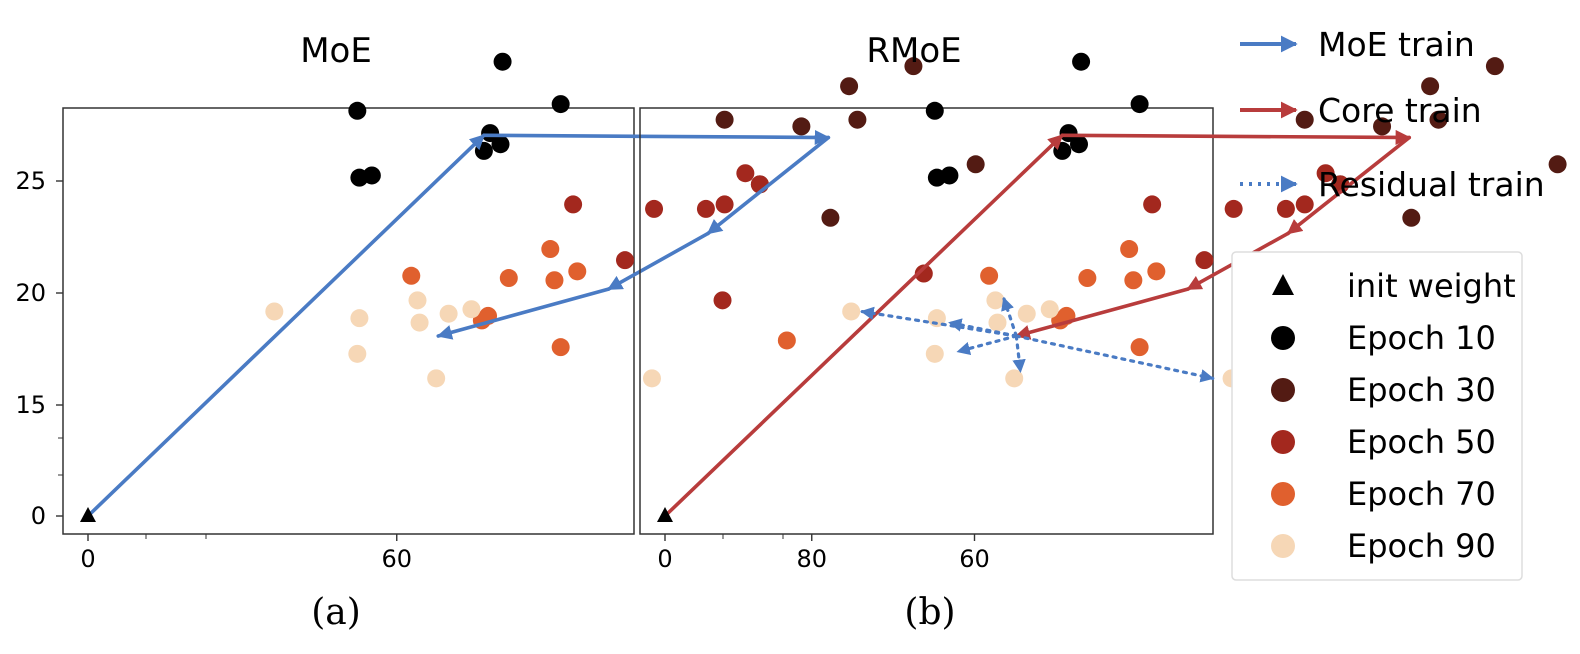 The image size is (1580, 654). What do you see at coordinates (1421, 390) in the screenshot?
I see `legend-marker-label-e30: Epoch 30` at bounding box center [1421, 390].